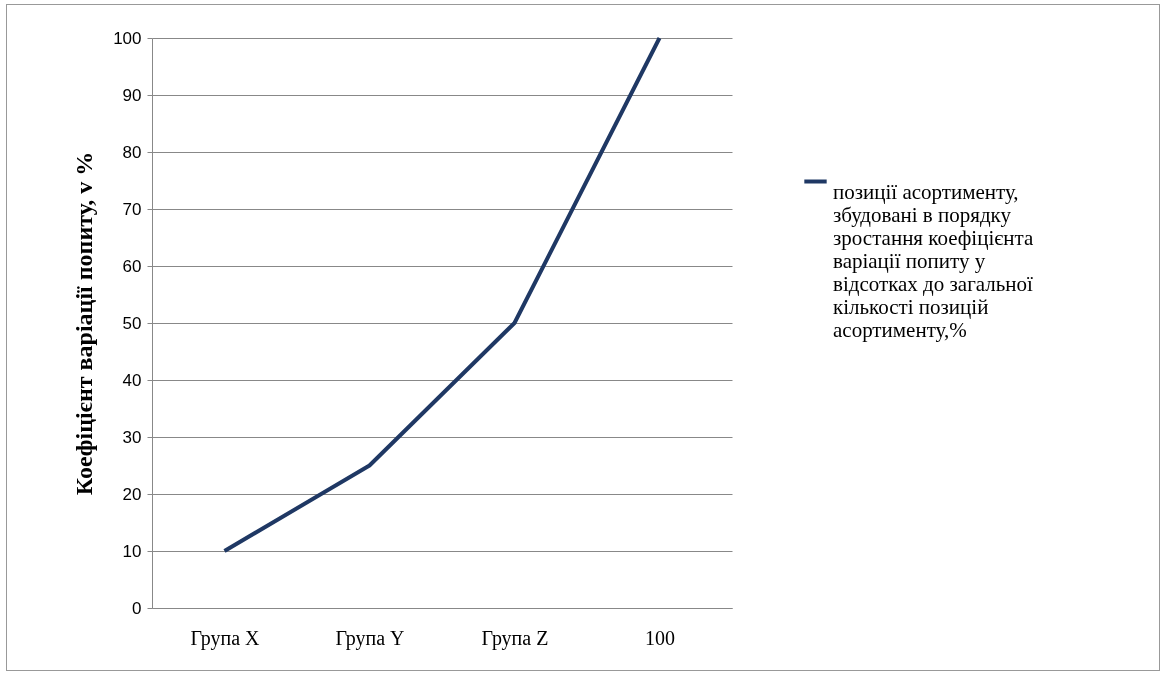  I want to click on y-tick-label: 40, so click(132, 380).